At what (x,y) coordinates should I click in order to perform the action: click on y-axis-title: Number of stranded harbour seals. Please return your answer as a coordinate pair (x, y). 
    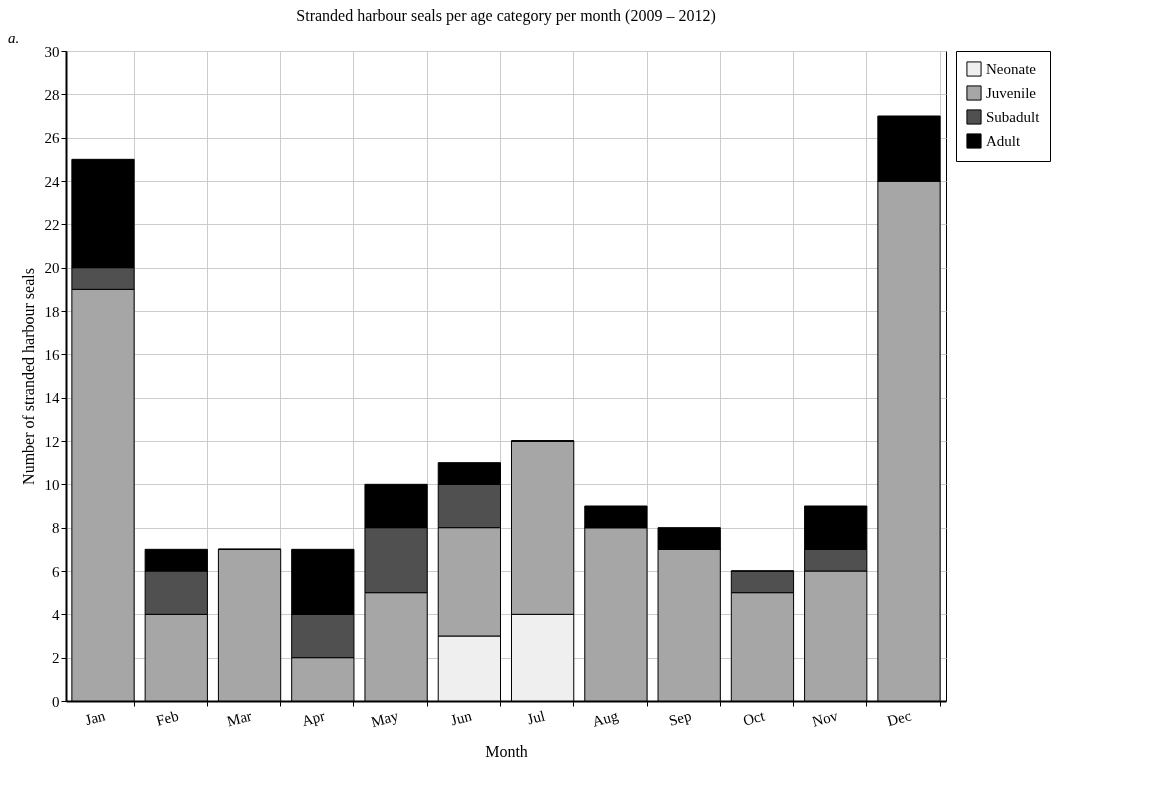
    Looking at the image, I should click on (28, 376).